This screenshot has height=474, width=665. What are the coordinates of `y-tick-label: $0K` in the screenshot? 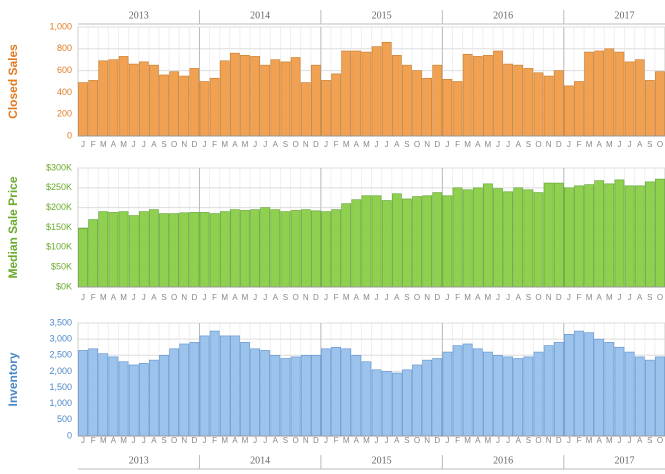 It's located at (64, 286).